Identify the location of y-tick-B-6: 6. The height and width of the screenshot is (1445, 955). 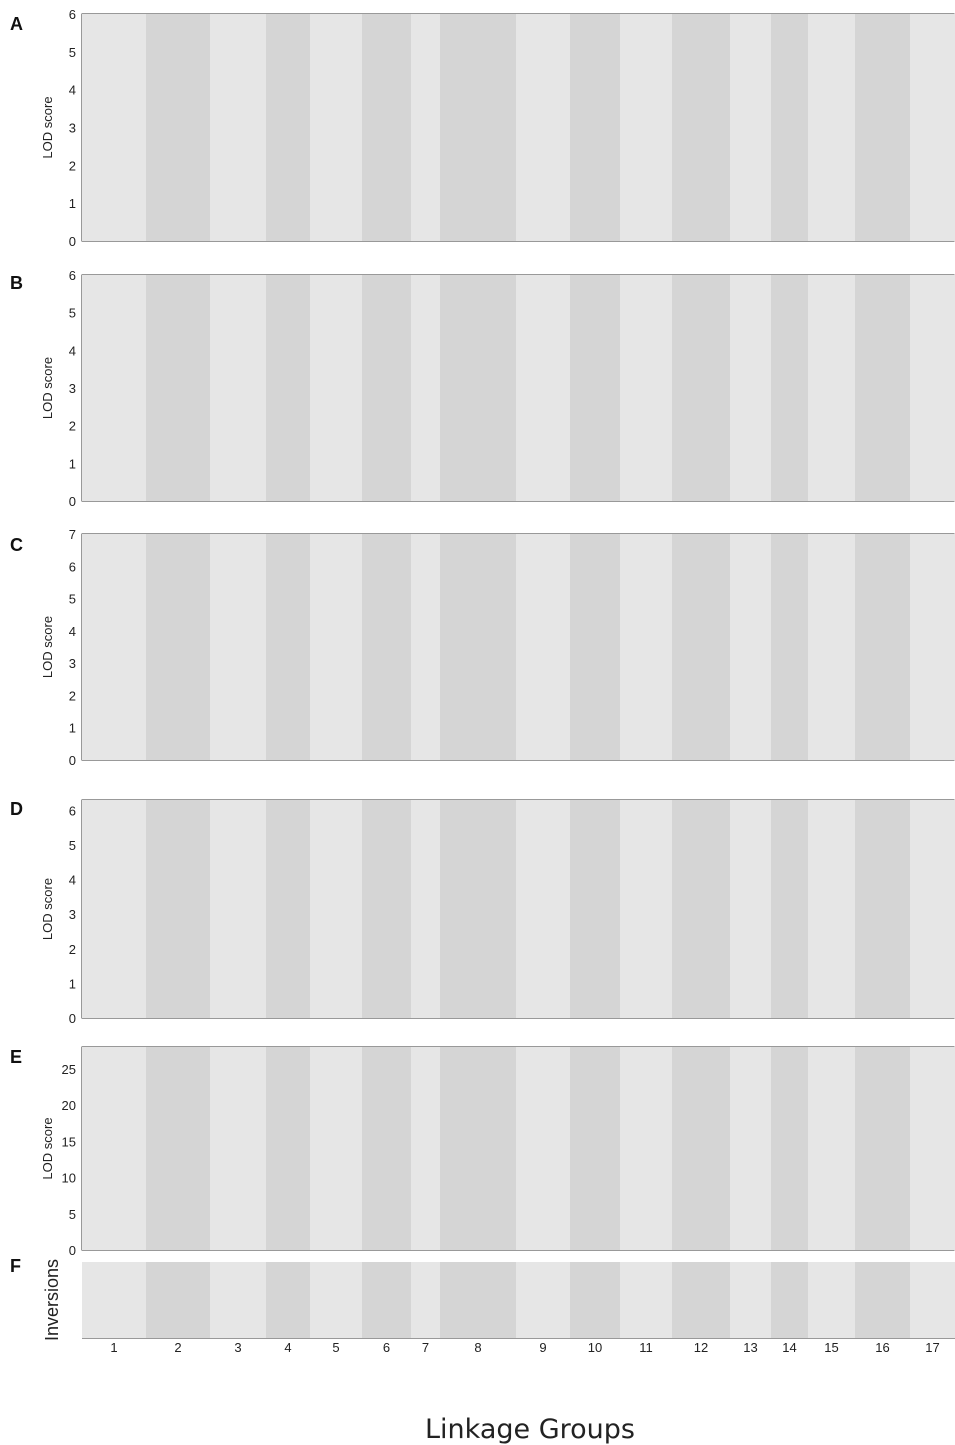
(72, 275).